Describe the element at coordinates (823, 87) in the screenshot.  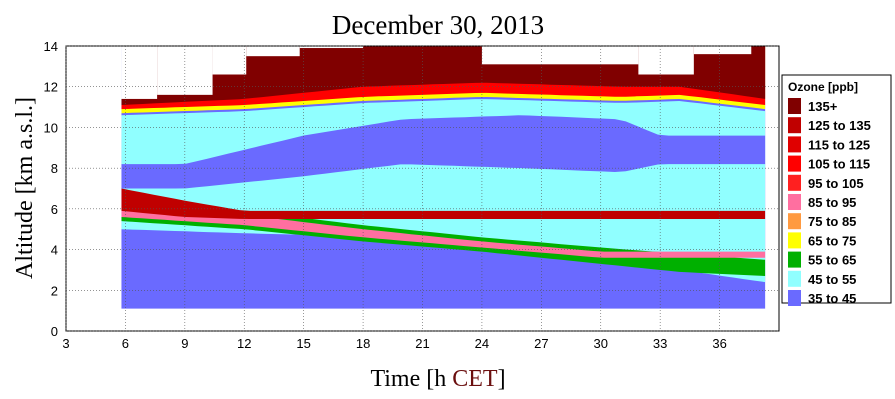
I see `legend-title: Ozone [ppb]` at that location.